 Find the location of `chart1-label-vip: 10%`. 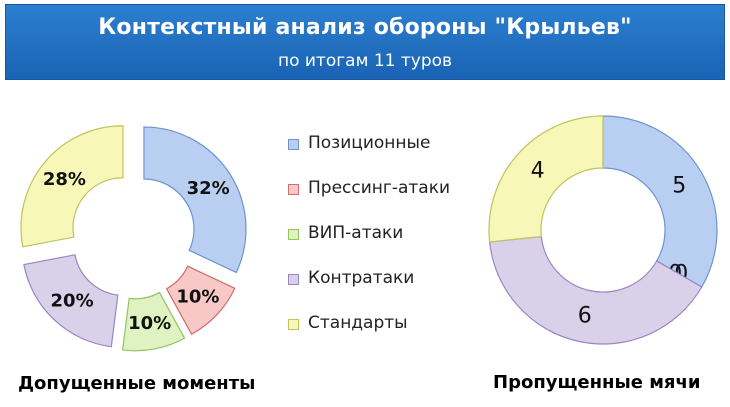

chart1-label-vip: 10% is located at coordinates (149, 323).